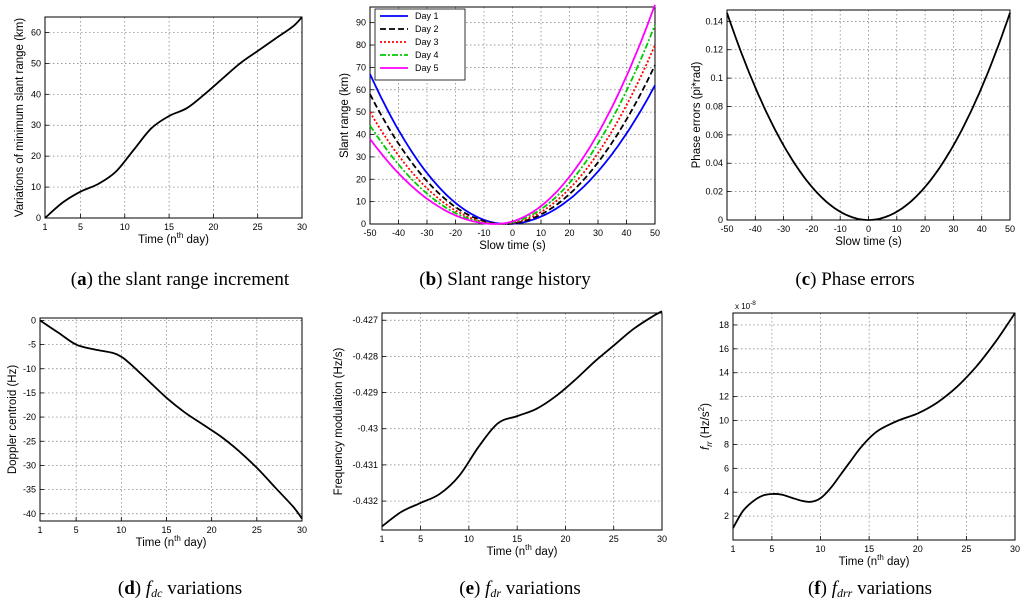 The image size is (1024, 609). I want to click on y-tick-label: 0.1, so click(716, 78).